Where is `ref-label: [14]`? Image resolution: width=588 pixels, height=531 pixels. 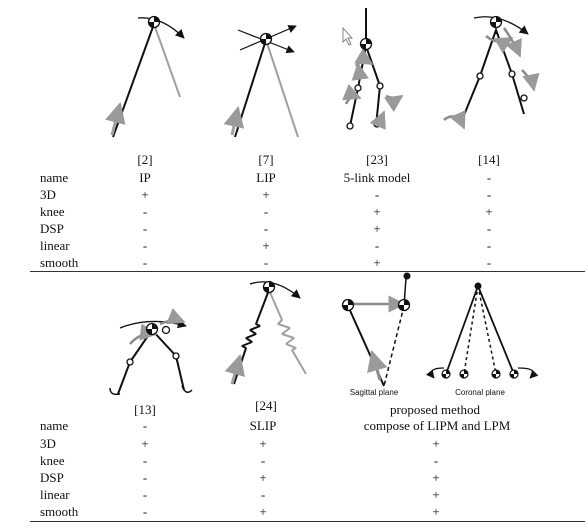 ref-label: [14] is located at coordinates (489, 159).